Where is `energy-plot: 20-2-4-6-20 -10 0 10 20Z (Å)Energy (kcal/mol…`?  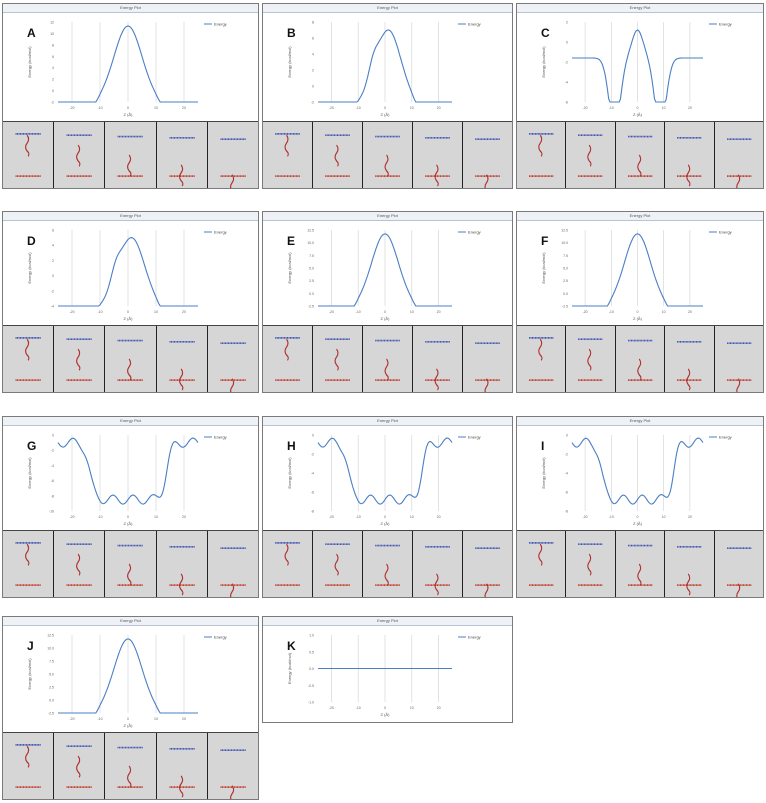
energy-plot: 20-2-4-6-20 -10 0 10 20Z (Å)Energy (kcal/mol… is located at coordinates (636, 69).